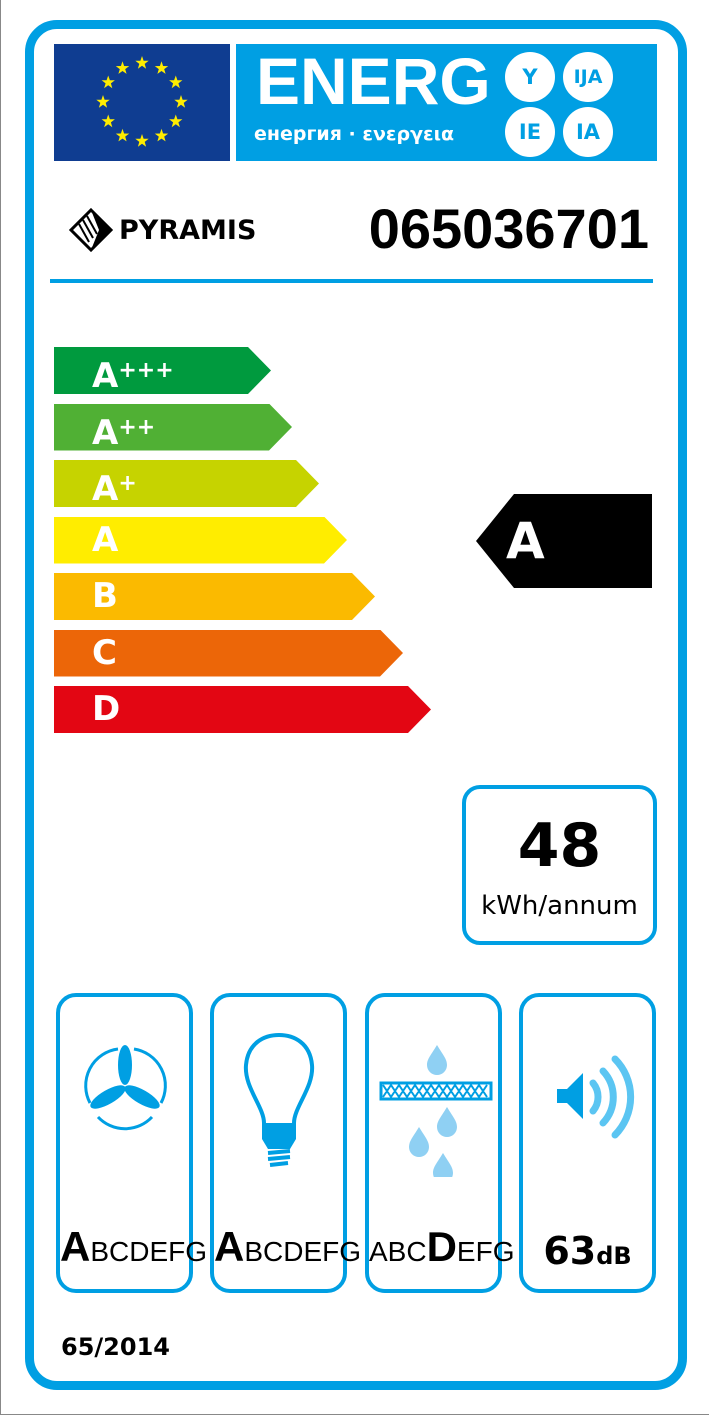  Describe the element at coordinates (132, 1143) in the screenshot. I see `fluid-dynamic-efficiency-box: ABCDEFG` at that location.